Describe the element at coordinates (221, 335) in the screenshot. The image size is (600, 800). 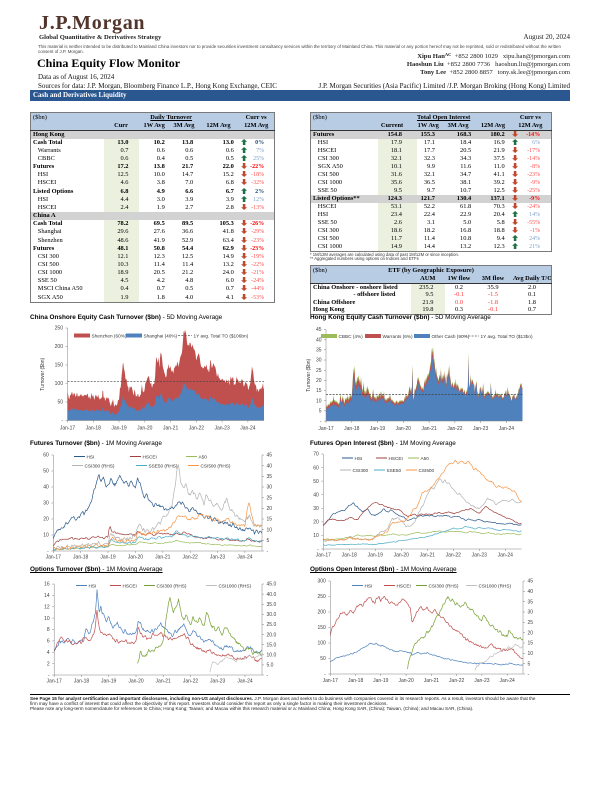
I see `svg-text: 1Y avg. Total TO ($106bn)` at that location.